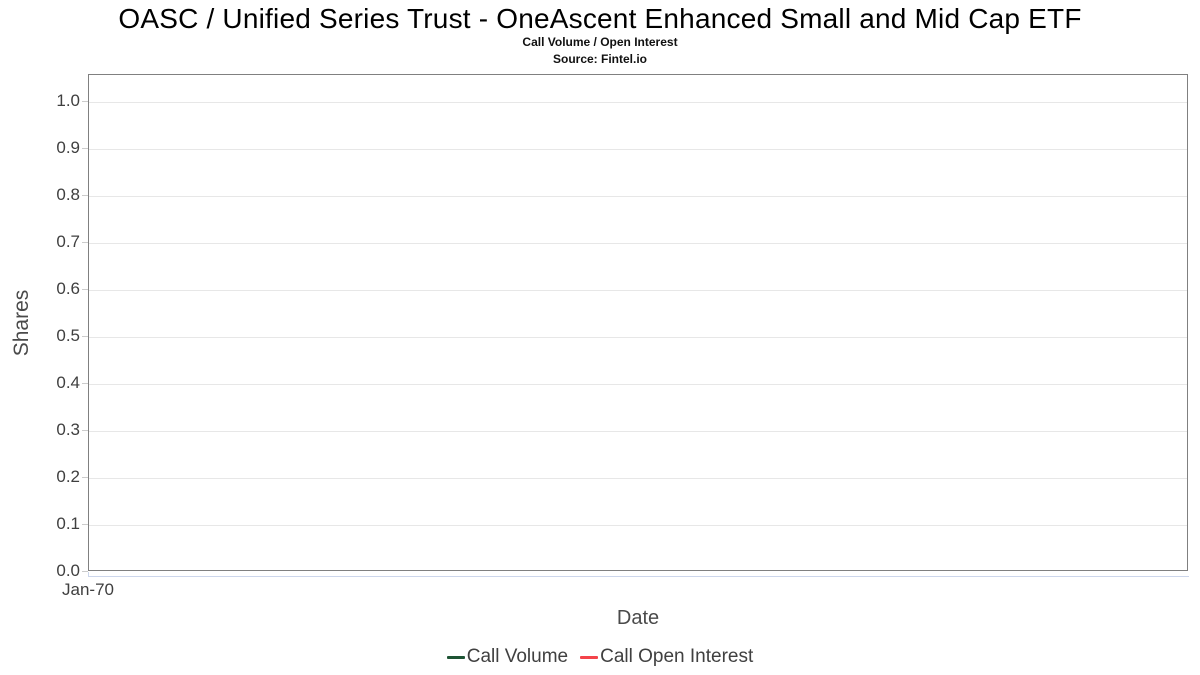 The height and width of the screenshot is (675, 1200). I want to click on y-axis-title: Shares, so click(21, 323).